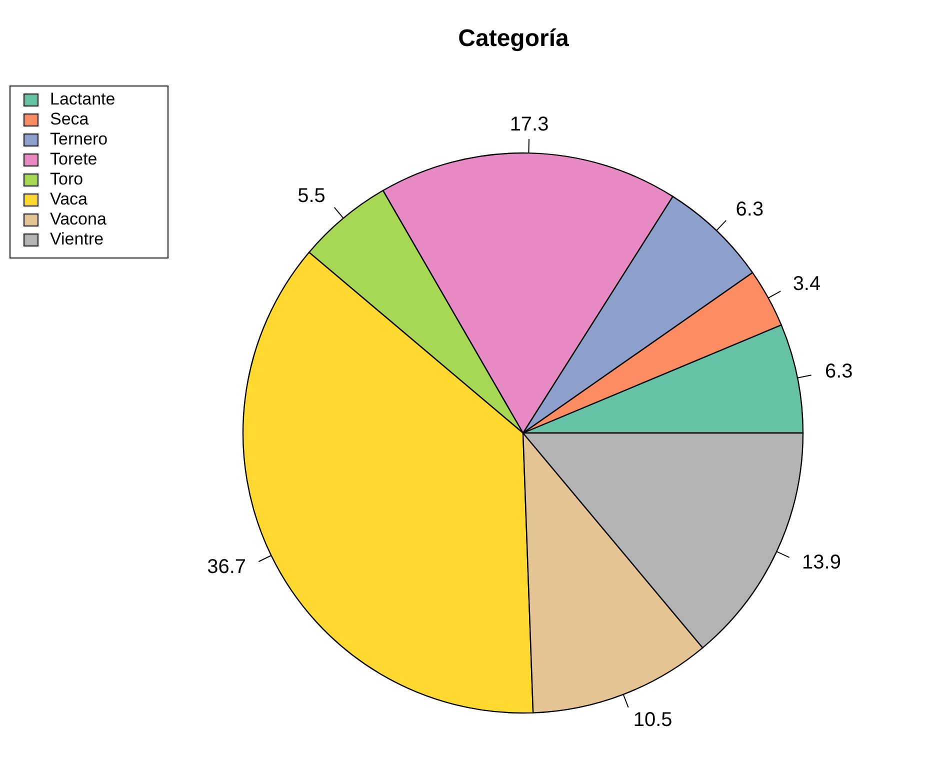  What do you see at coordinates (79, 138) in the screenshot?
I see `legend-label: Ternero` at bounding box center [79, 138].